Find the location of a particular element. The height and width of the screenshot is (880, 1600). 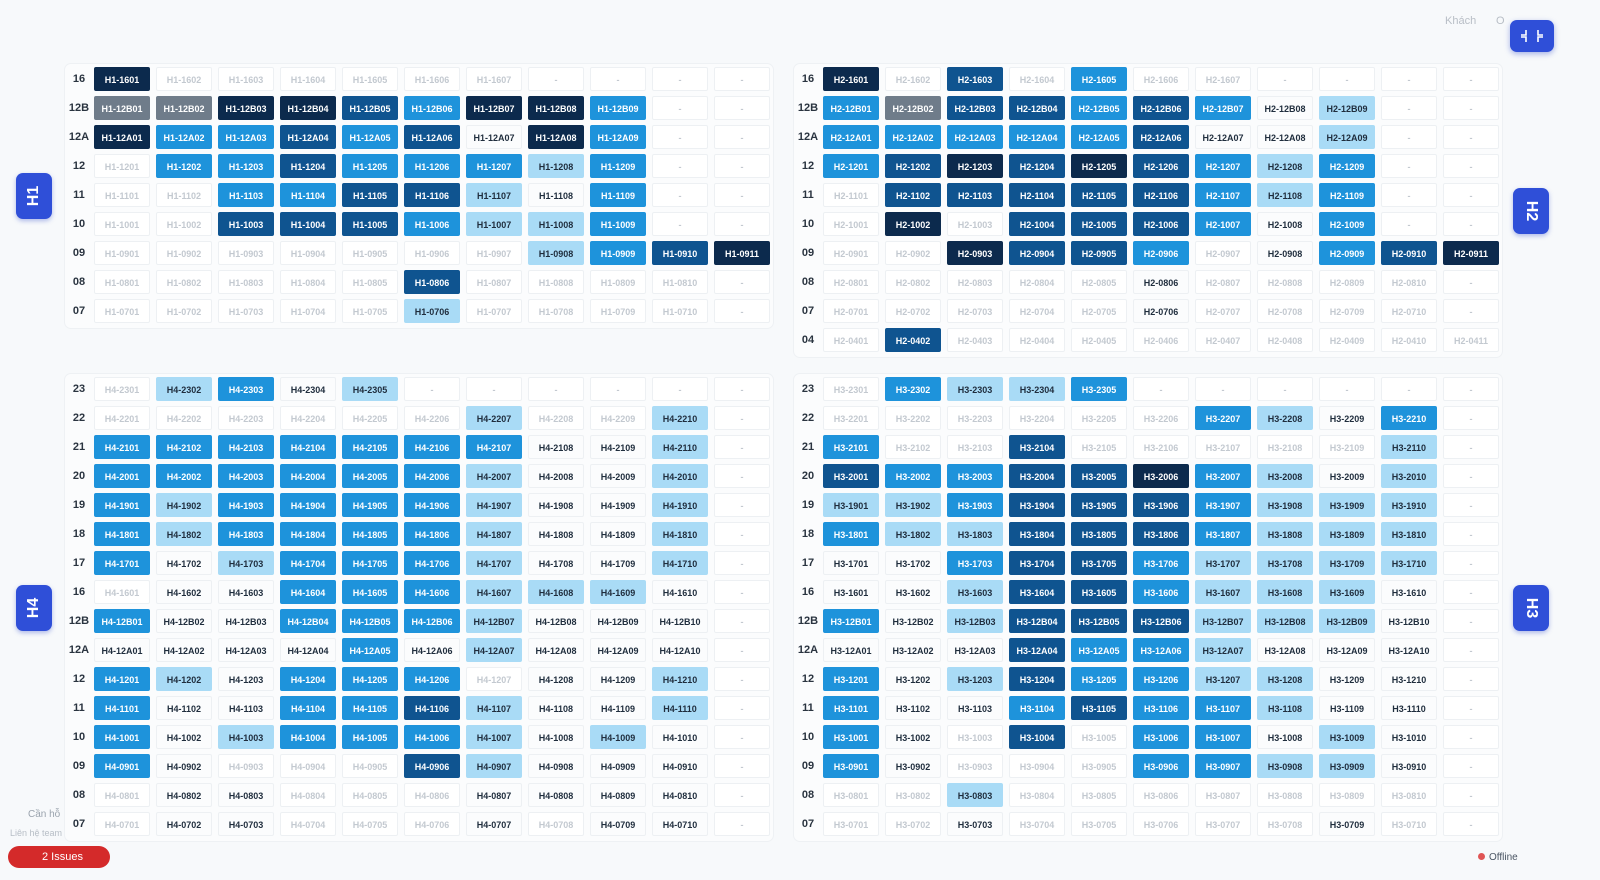

unit-cell: H1-0903 is located at coordinates (246, 253).